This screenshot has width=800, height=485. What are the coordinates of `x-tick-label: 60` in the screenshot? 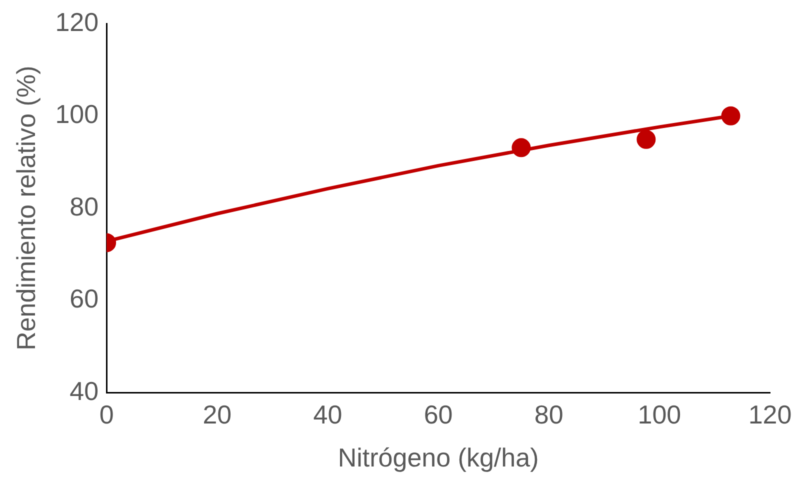 It's located at (438, 414).